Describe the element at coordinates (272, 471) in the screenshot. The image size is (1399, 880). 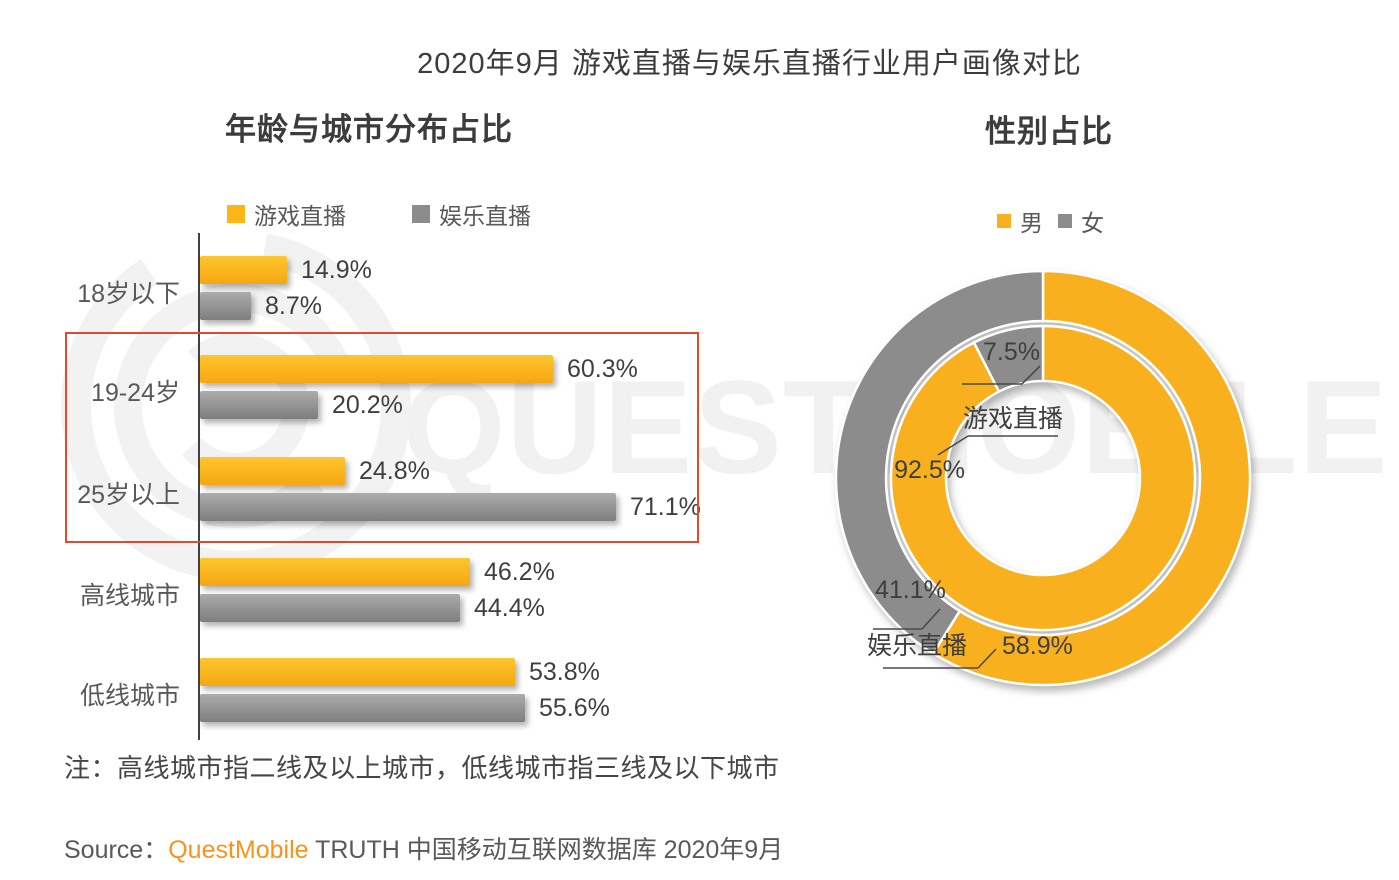
I see `bar-游戏直播-25岁以上` at that location.